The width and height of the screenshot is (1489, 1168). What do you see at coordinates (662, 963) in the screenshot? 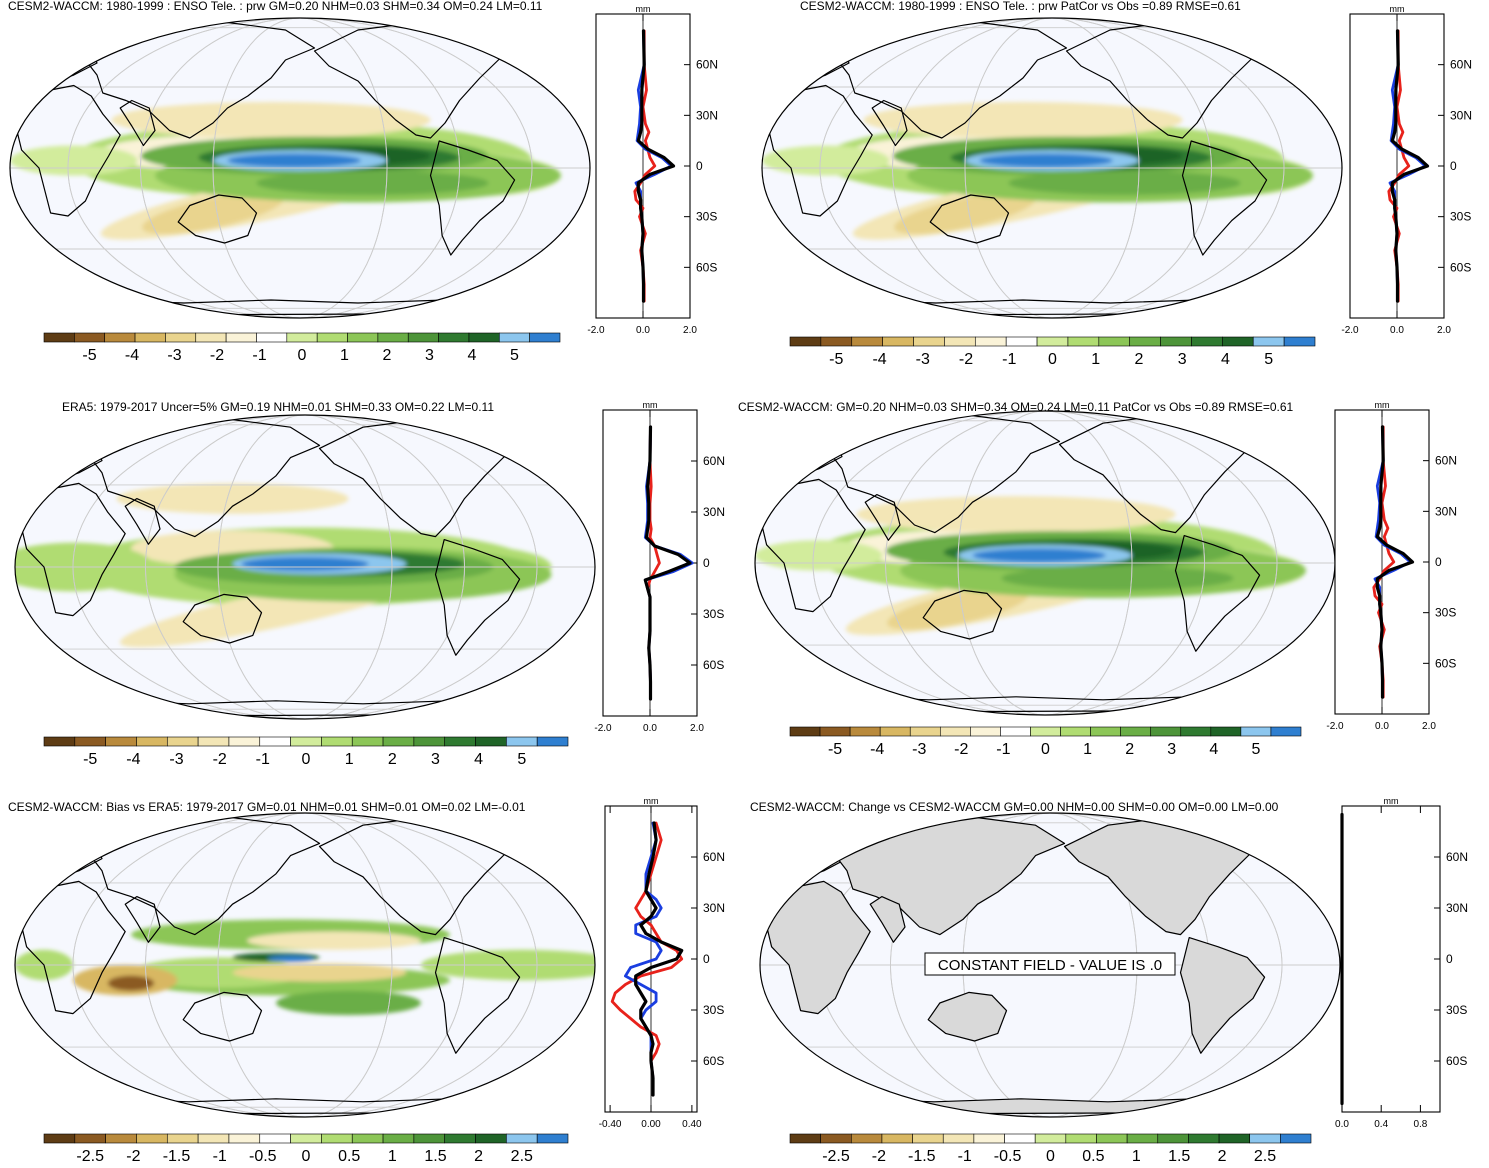
I see `zonal-profile: mm 60N 30N 0 30S 60S -0.40 0.00 0.40` at bounding box center [662, 963].